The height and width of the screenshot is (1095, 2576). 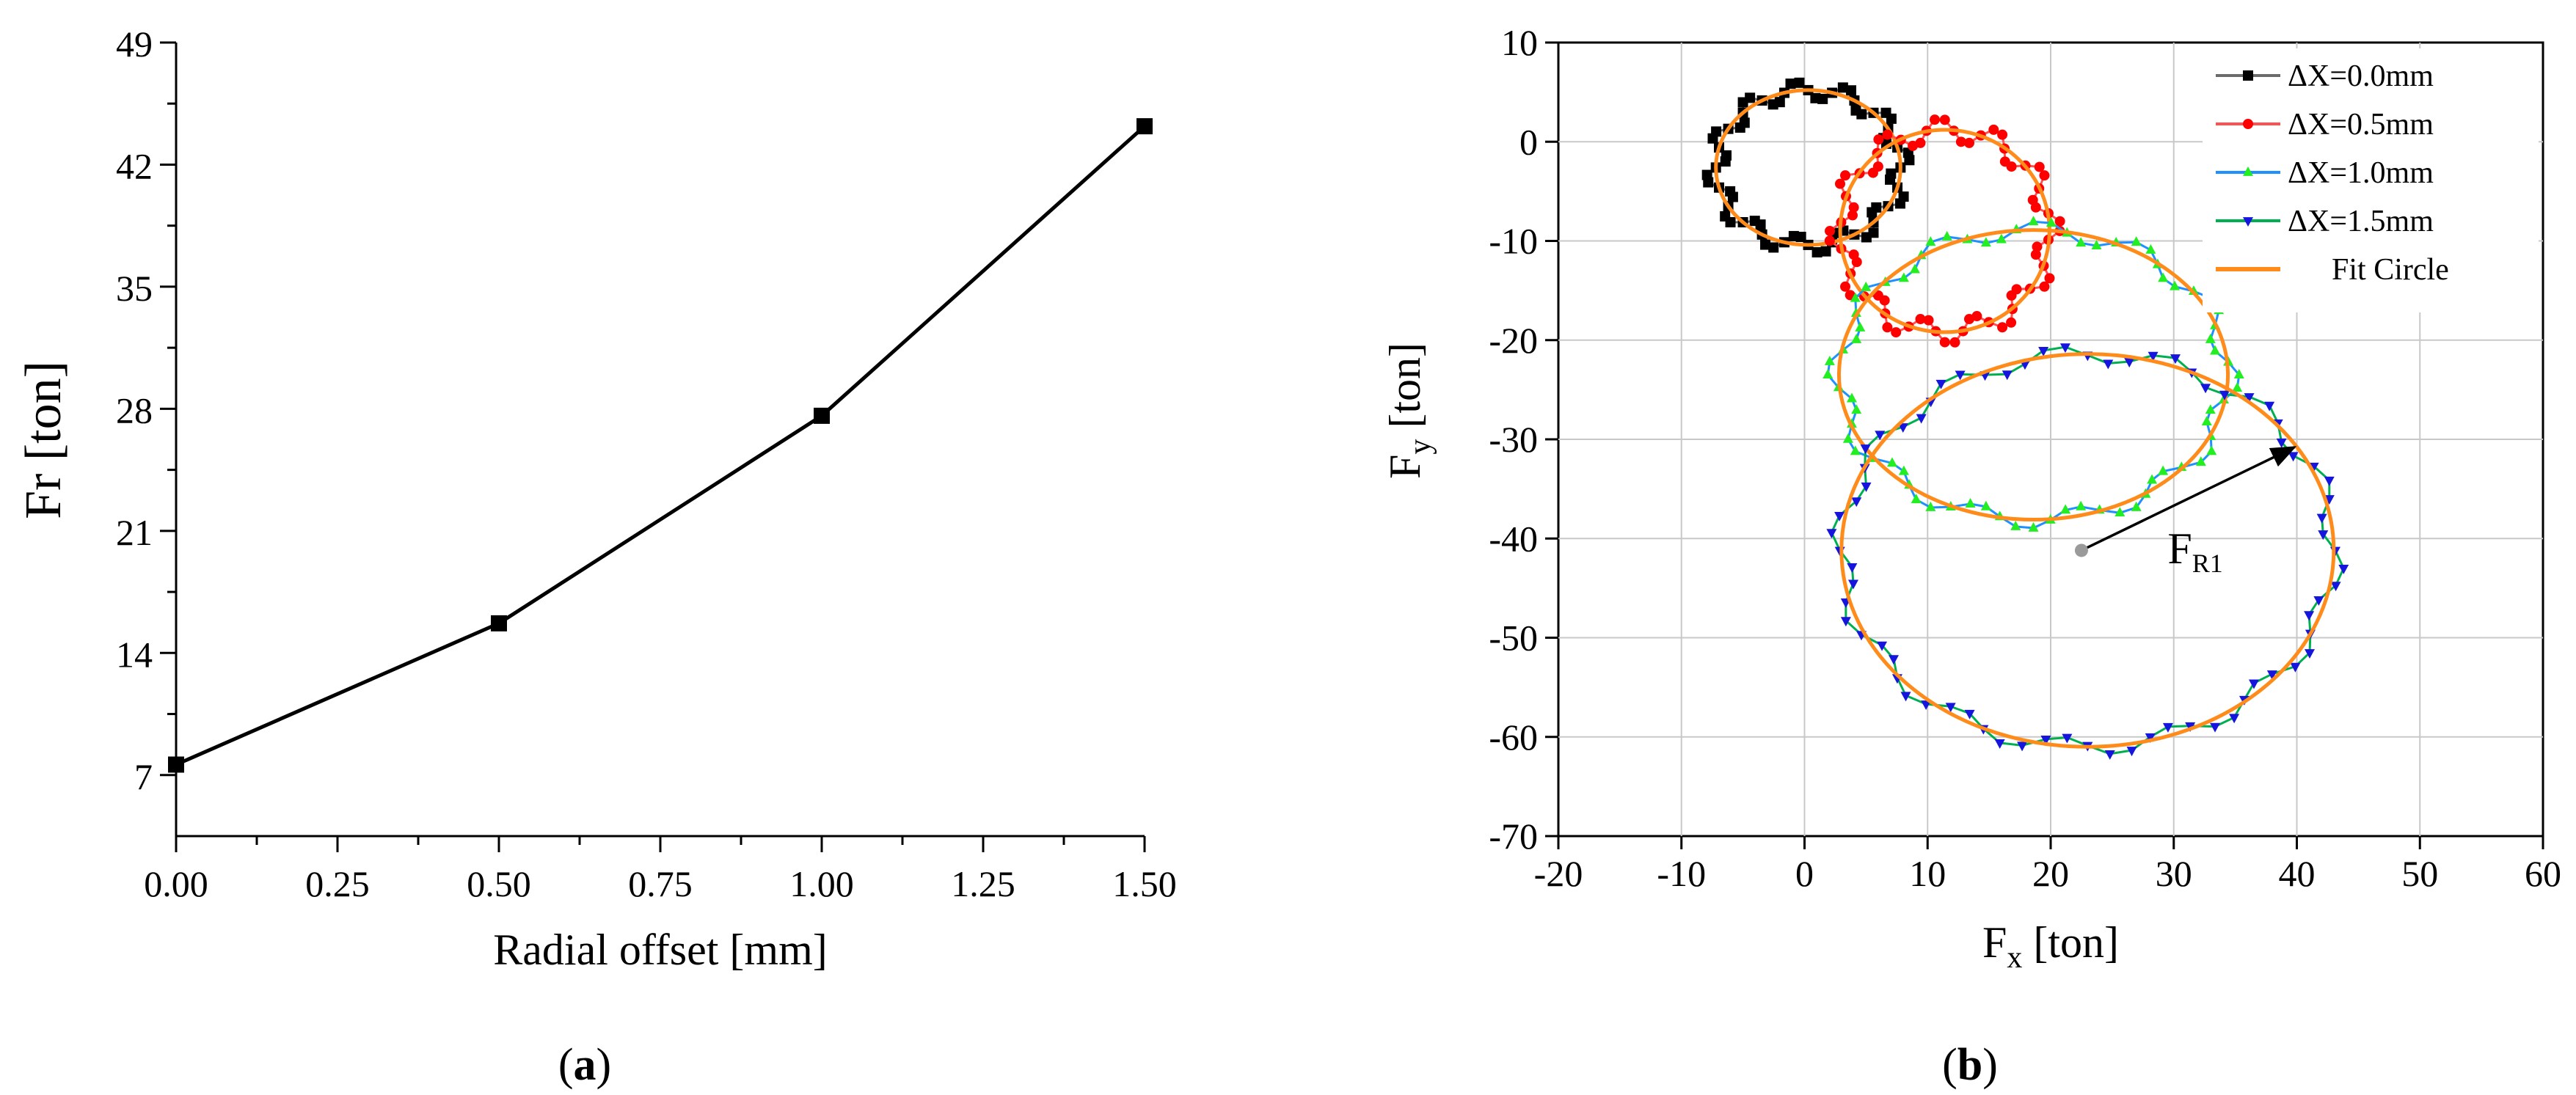 I want to click on legend-item: ΔX=1.5mm, so click(x=2325, y=221).